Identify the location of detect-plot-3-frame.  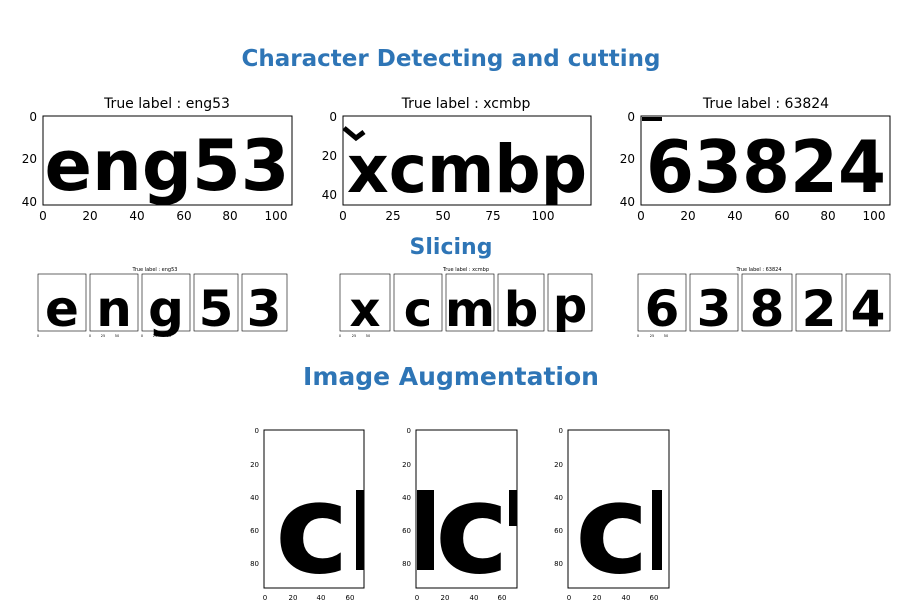
(765, 160).